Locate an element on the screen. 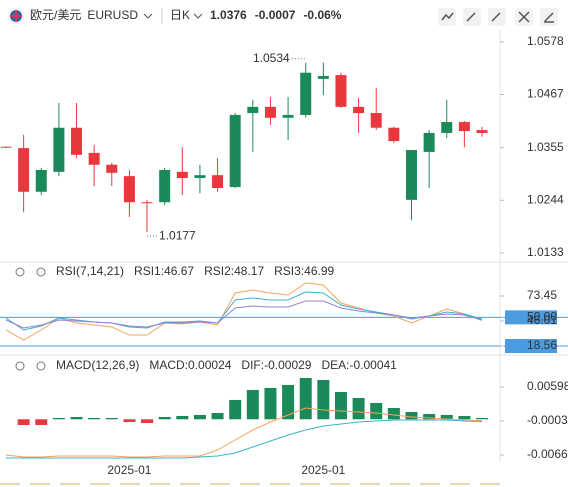 The height and width of the screenshot is (487, 568). y-tick-label: 1.0133 is located at coordinates (545, 252).